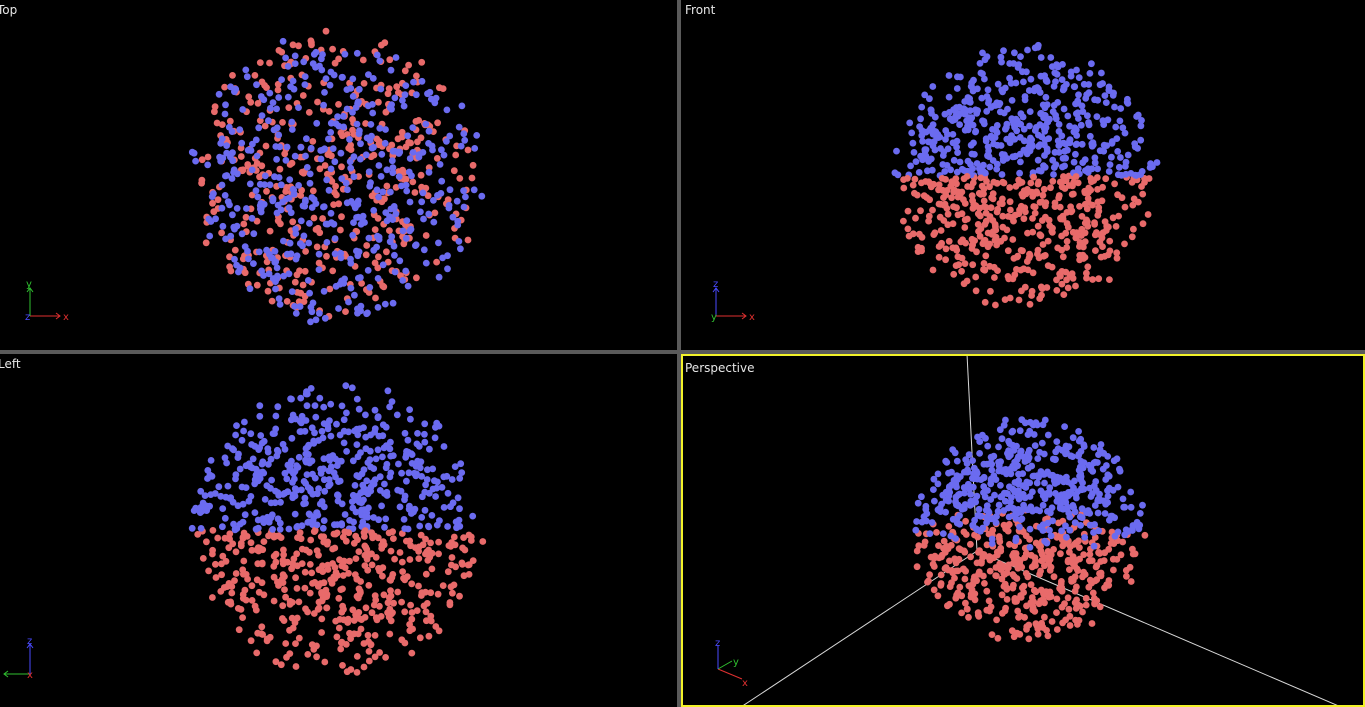 This screenshot has width=1365, height=707. What do you see at coordinates (700, 10) in the screenshot?
I see `viewport-label-front: Front` at bounding box center [700, 10].